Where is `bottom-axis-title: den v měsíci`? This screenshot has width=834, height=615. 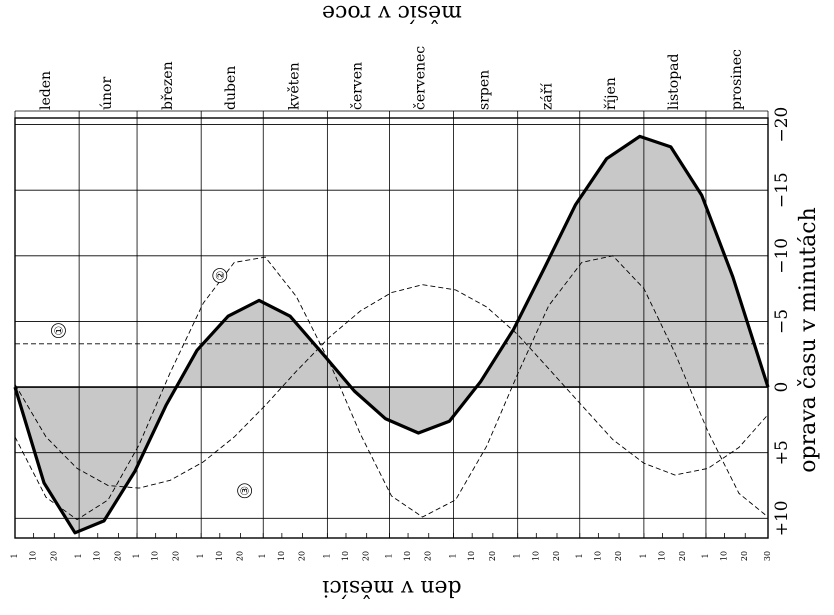 bottom-axis-title: den v měsíci is located at coordinates (391, 587).